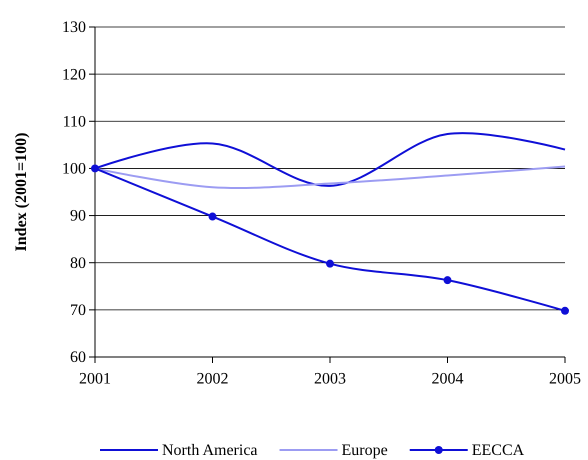  I want to click on y-tick-label: 70, so click(78, 310).